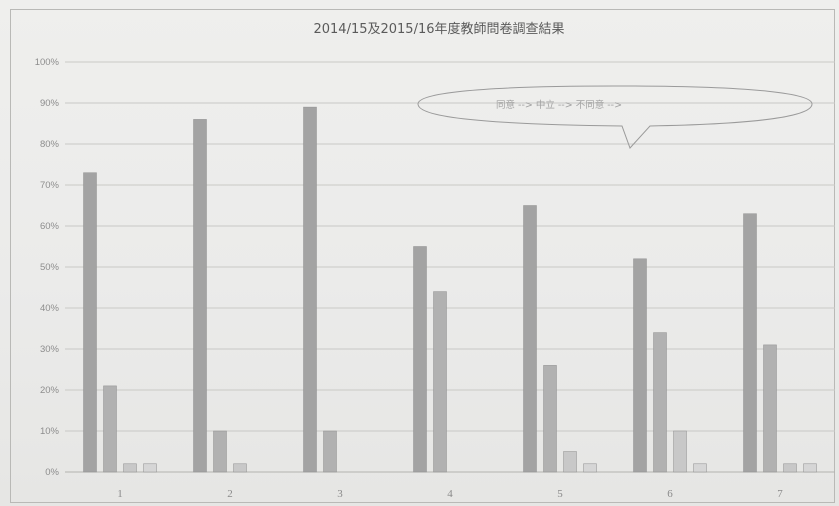 The image size is (839, 506). What do you see at coordinates (230, 494) in the screenshot?
I see `x-tick-label: 2` at bounding box center [230, 494].